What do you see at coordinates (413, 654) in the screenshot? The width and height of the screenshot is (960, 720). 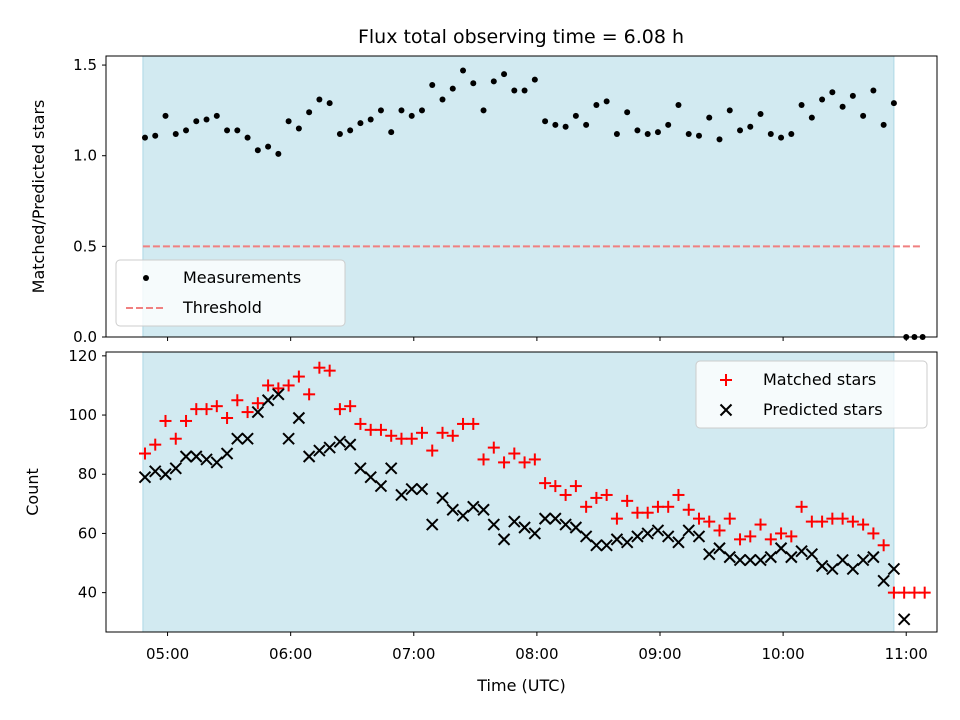 I see `bottom-x-tick-label: 07:00` at bounding box center [413, 654].